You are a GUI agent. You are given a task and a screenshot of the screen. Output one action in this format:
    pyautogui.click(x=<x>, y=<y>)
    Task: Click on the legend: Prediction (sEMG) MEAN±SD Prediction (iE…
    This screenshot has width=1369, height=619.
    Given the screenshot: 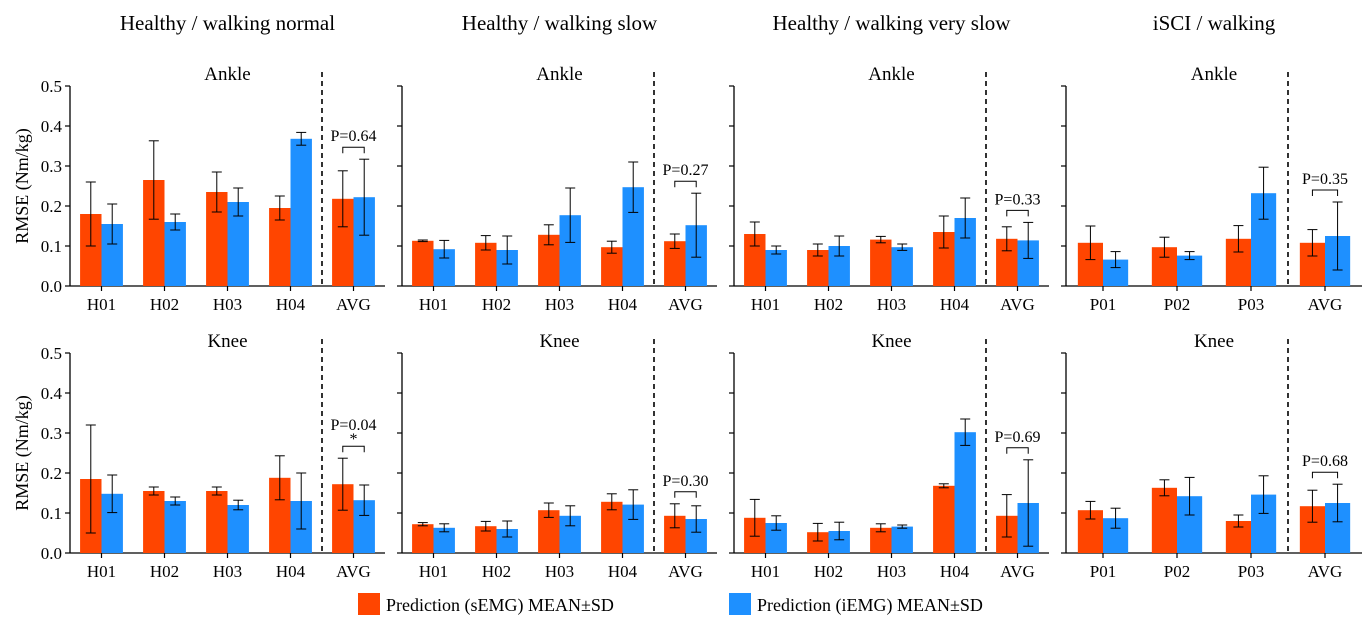 What is the action you would take?
    pyautogui.click(x=670, y=604)
    